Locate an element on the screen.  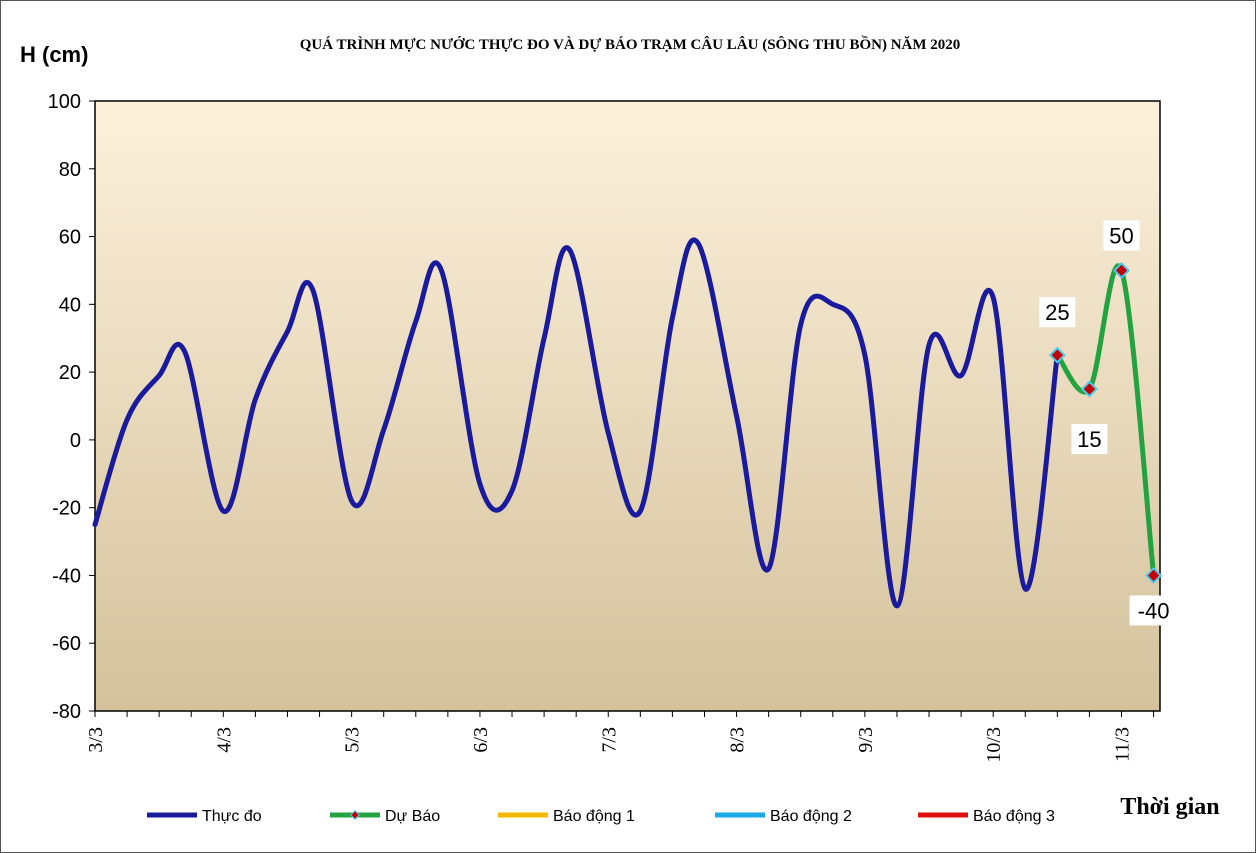
legend-marker is located at coordinates (355, 815).